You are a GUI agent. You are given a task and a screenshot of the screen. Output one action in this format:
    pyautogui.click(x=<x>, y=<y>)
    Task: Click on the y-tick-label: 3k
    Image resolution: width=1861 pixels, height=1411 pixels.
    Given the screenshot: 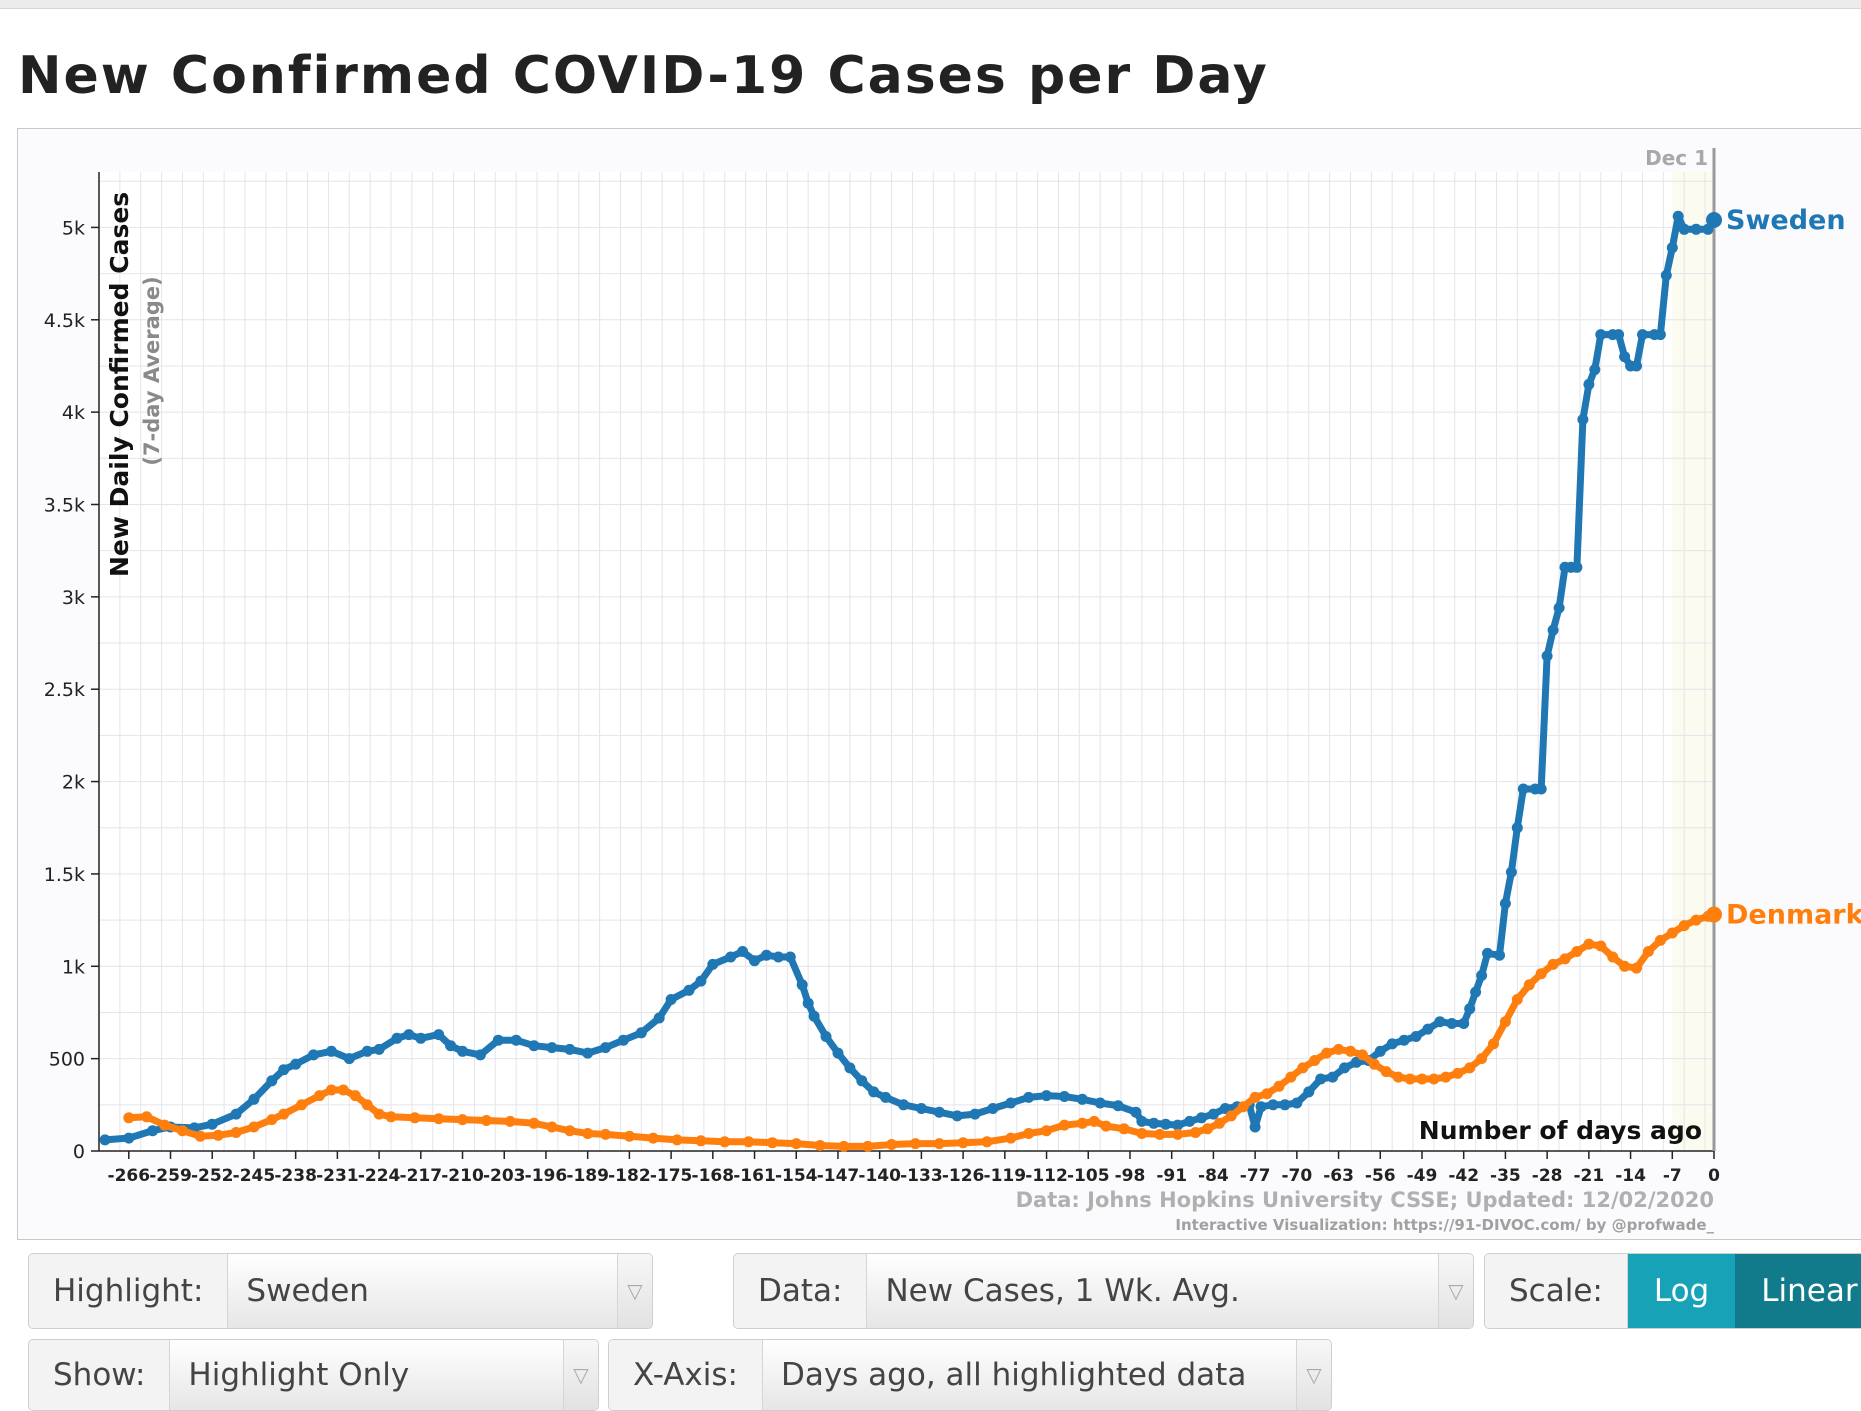 What is the action you would take?
    pyautogui.click(x=73, y=598)
    